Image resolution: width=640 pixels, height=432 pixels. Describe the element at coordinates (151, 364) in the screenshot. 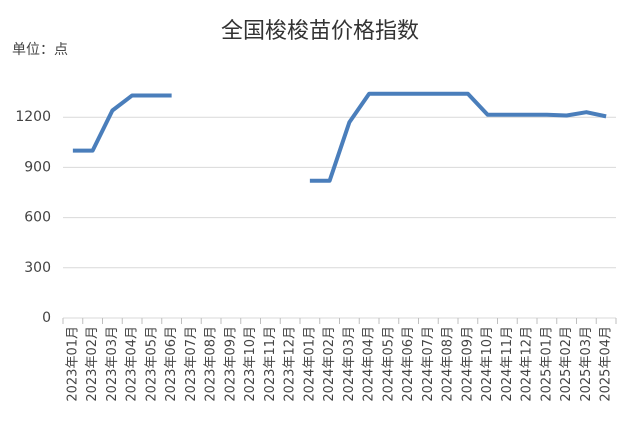

I see `x-tick-label: 2023年05月` at that location.